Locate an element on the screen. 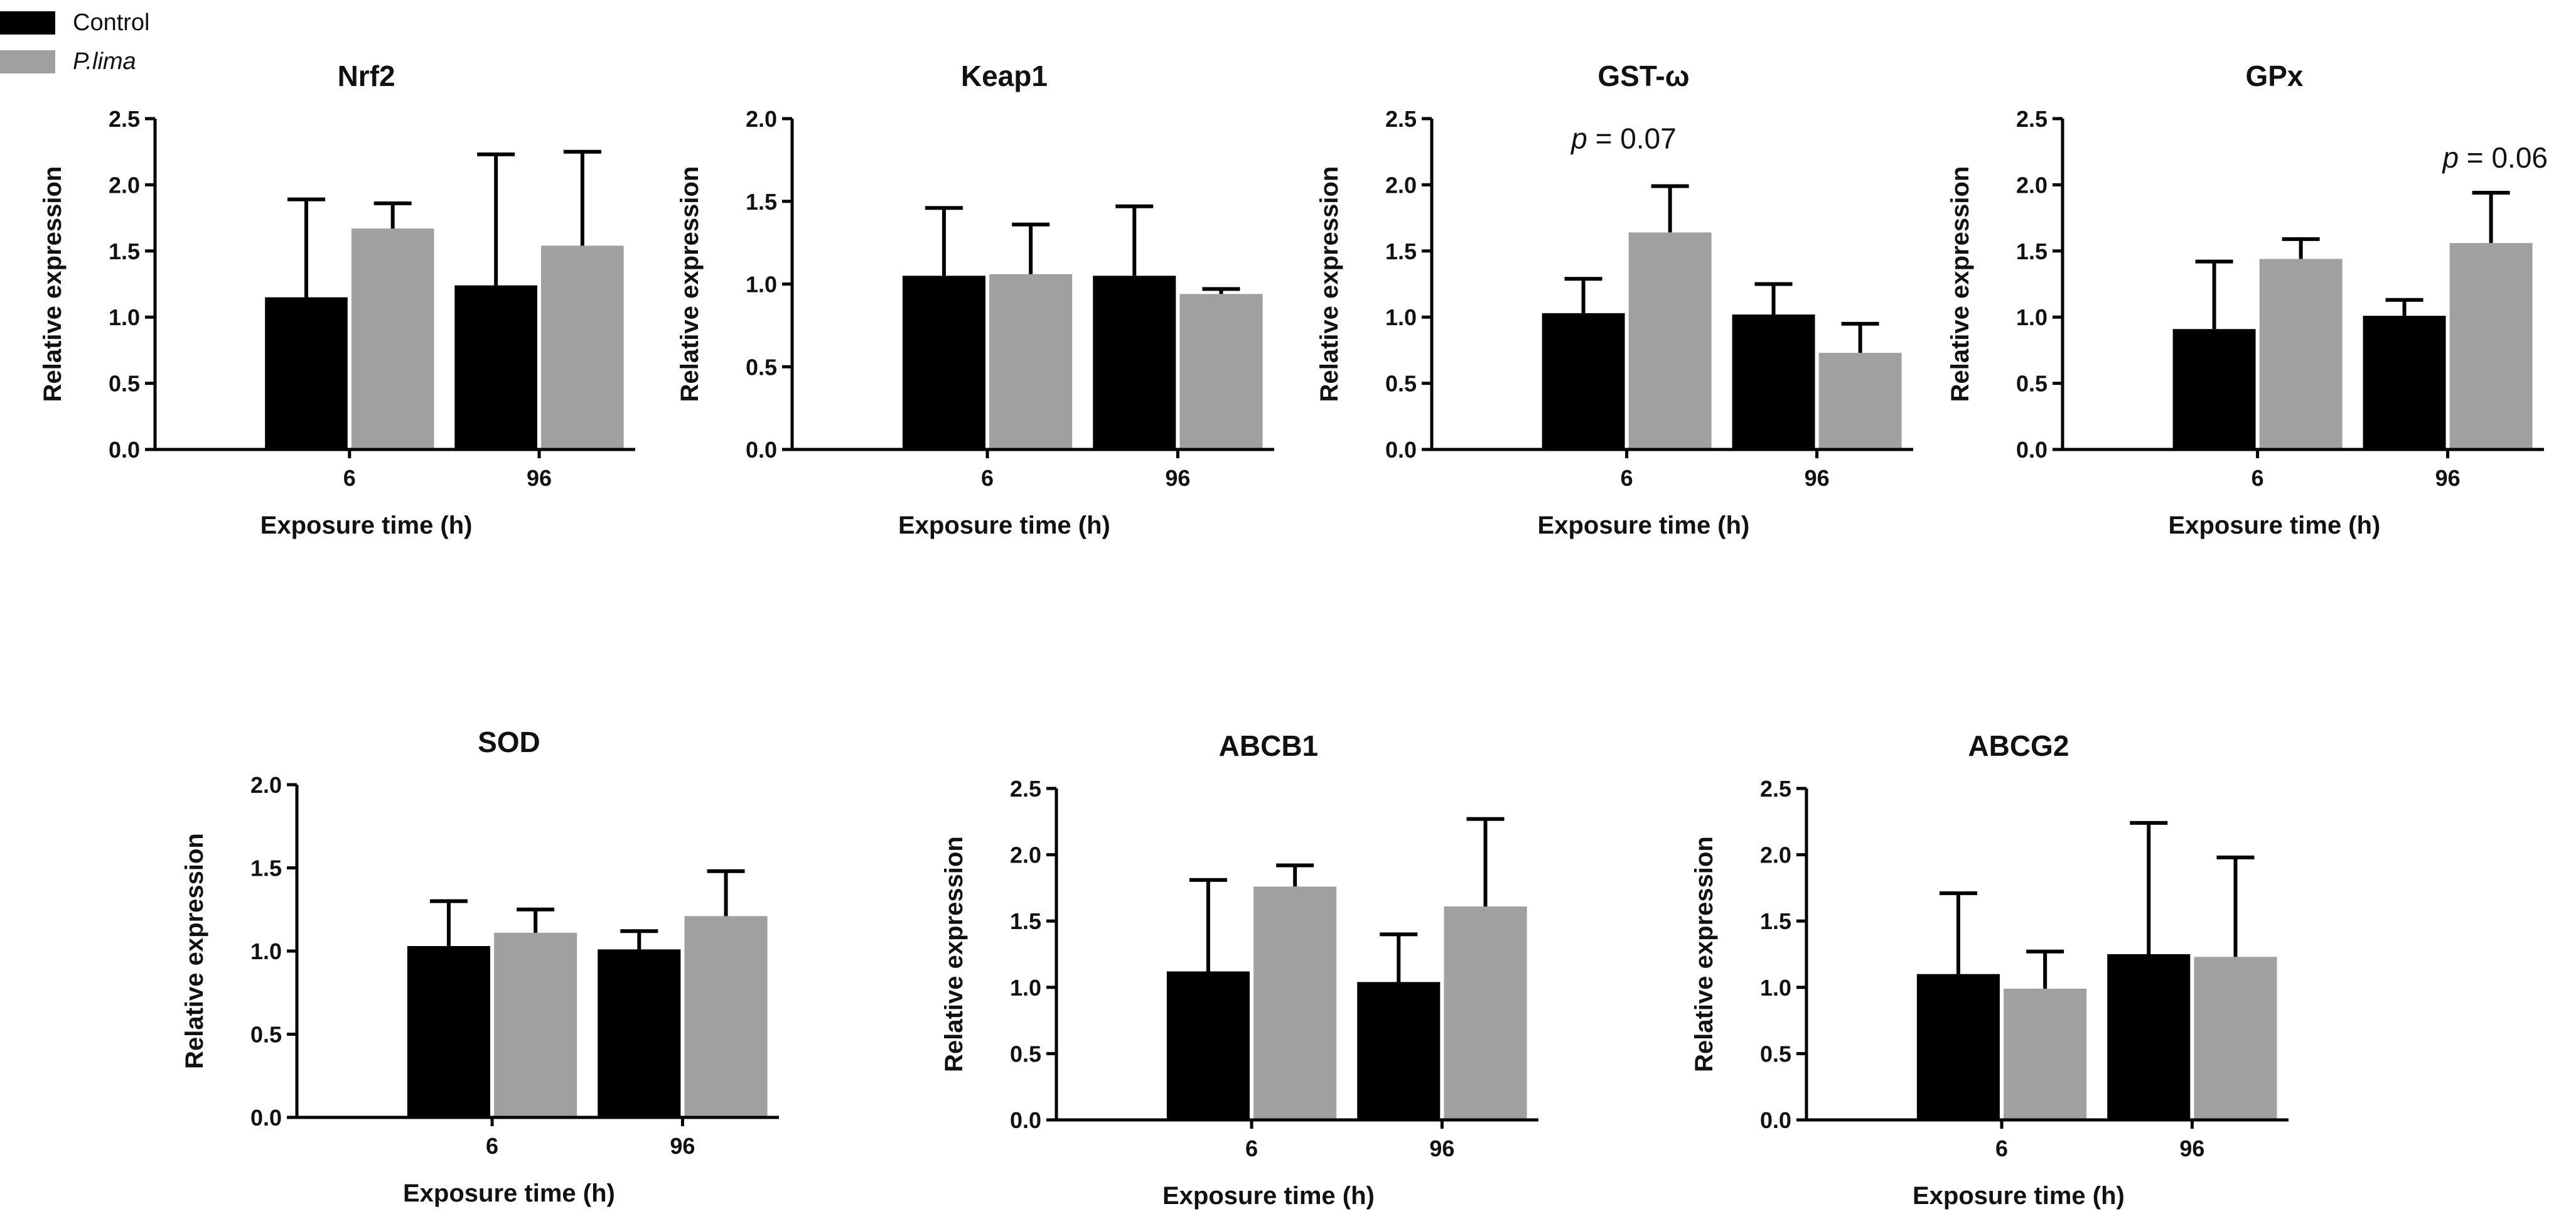  chart-title: Keap1 is located at coordinates (1004, 76).